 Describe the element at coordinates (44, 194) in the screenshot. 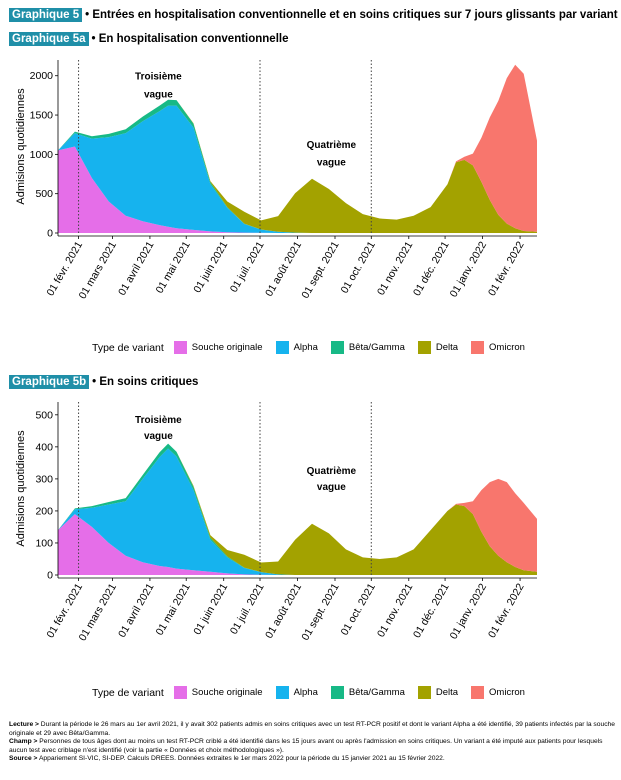

I see `y-tick-label: 500` at that location.